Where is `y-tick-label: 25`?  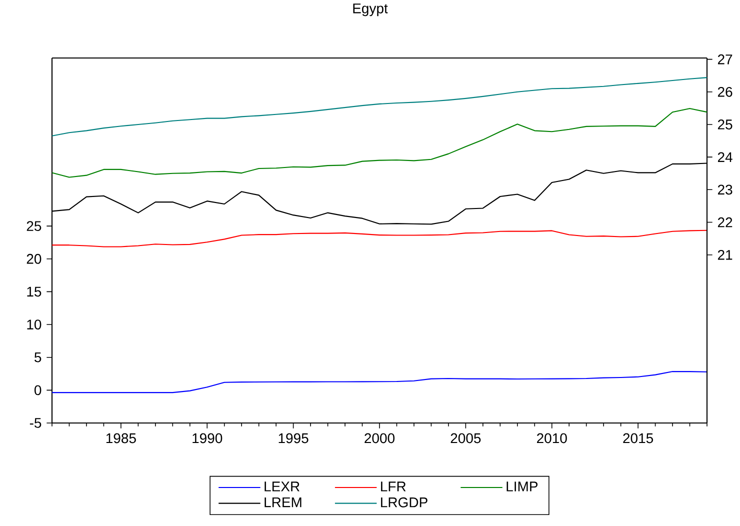 y-tick-label: 25 is located at coordinates (34, 226).